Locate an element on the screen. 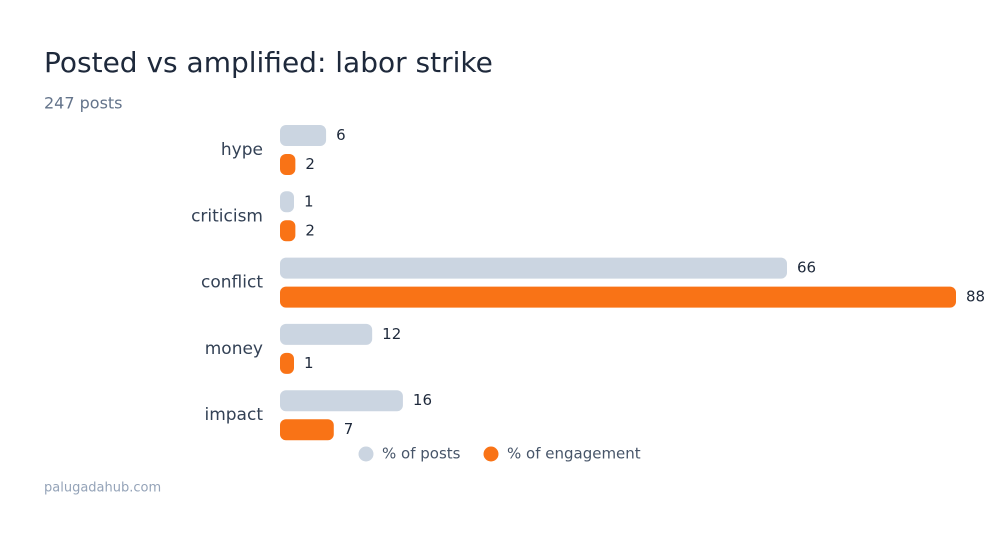  chart-subtitle: 247 posts is located at coordinates (83, 103).